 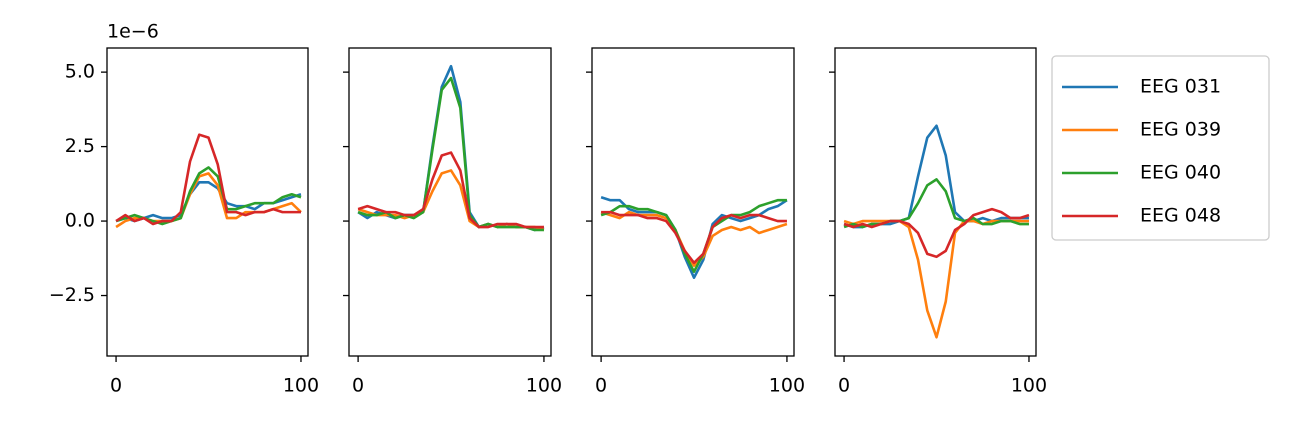 What do you see at coordinates (80, 146) in the screenshot?
I see `y-tick-label: 2.5` at bounding box center [80, 146].